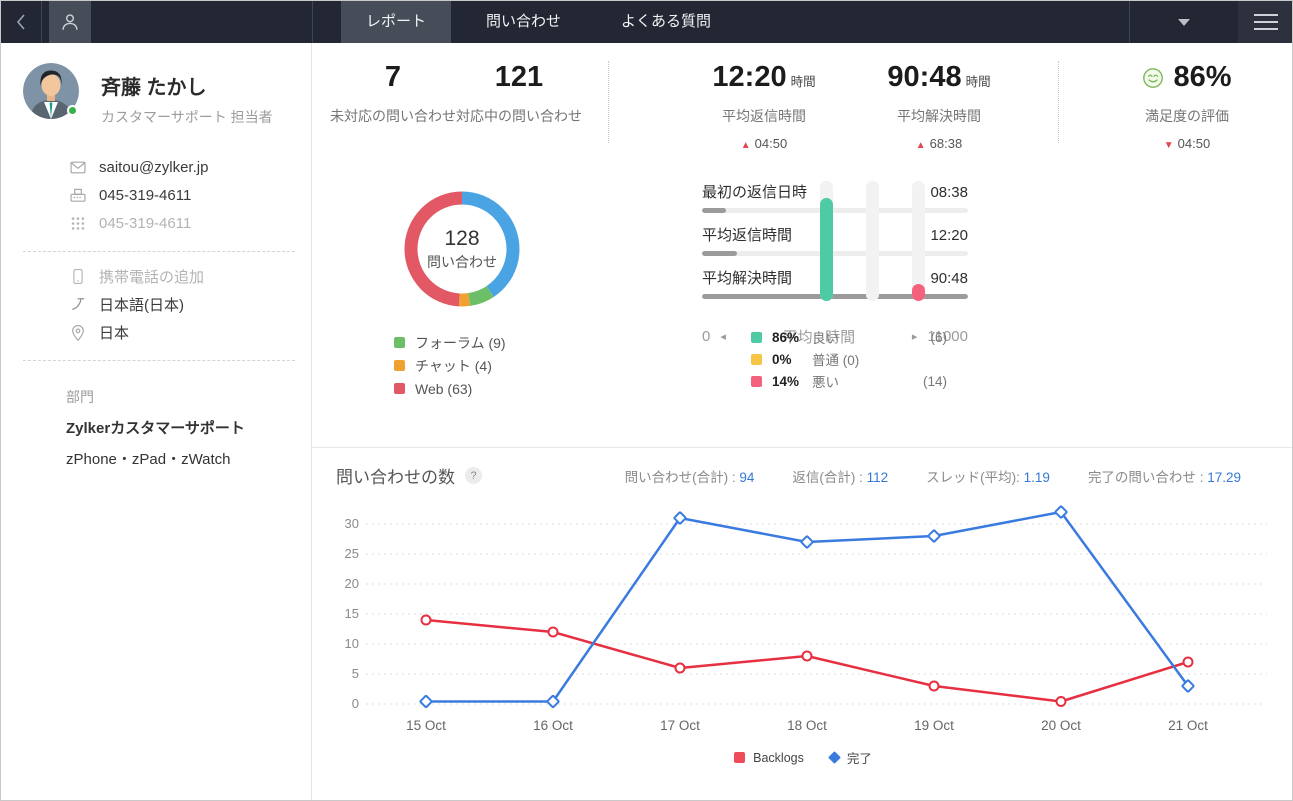 Image resolution: width=1293 pixels, height=801 pixels. I want to click on contact-row-extension: 045-319-4611, so click(183, 223).